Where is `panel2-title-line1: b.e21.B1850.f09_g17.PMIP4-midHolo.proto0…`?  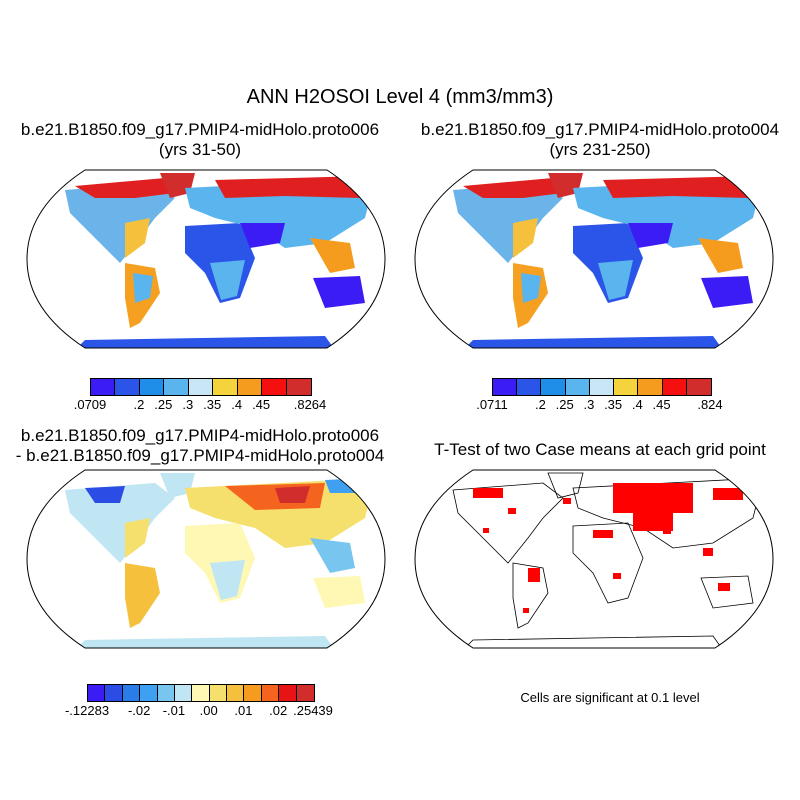 panel2-title-line1: b.e21.B1850.f09_g17.PMIP4-midHolo.proto0… is located at coordinates (600, 129).